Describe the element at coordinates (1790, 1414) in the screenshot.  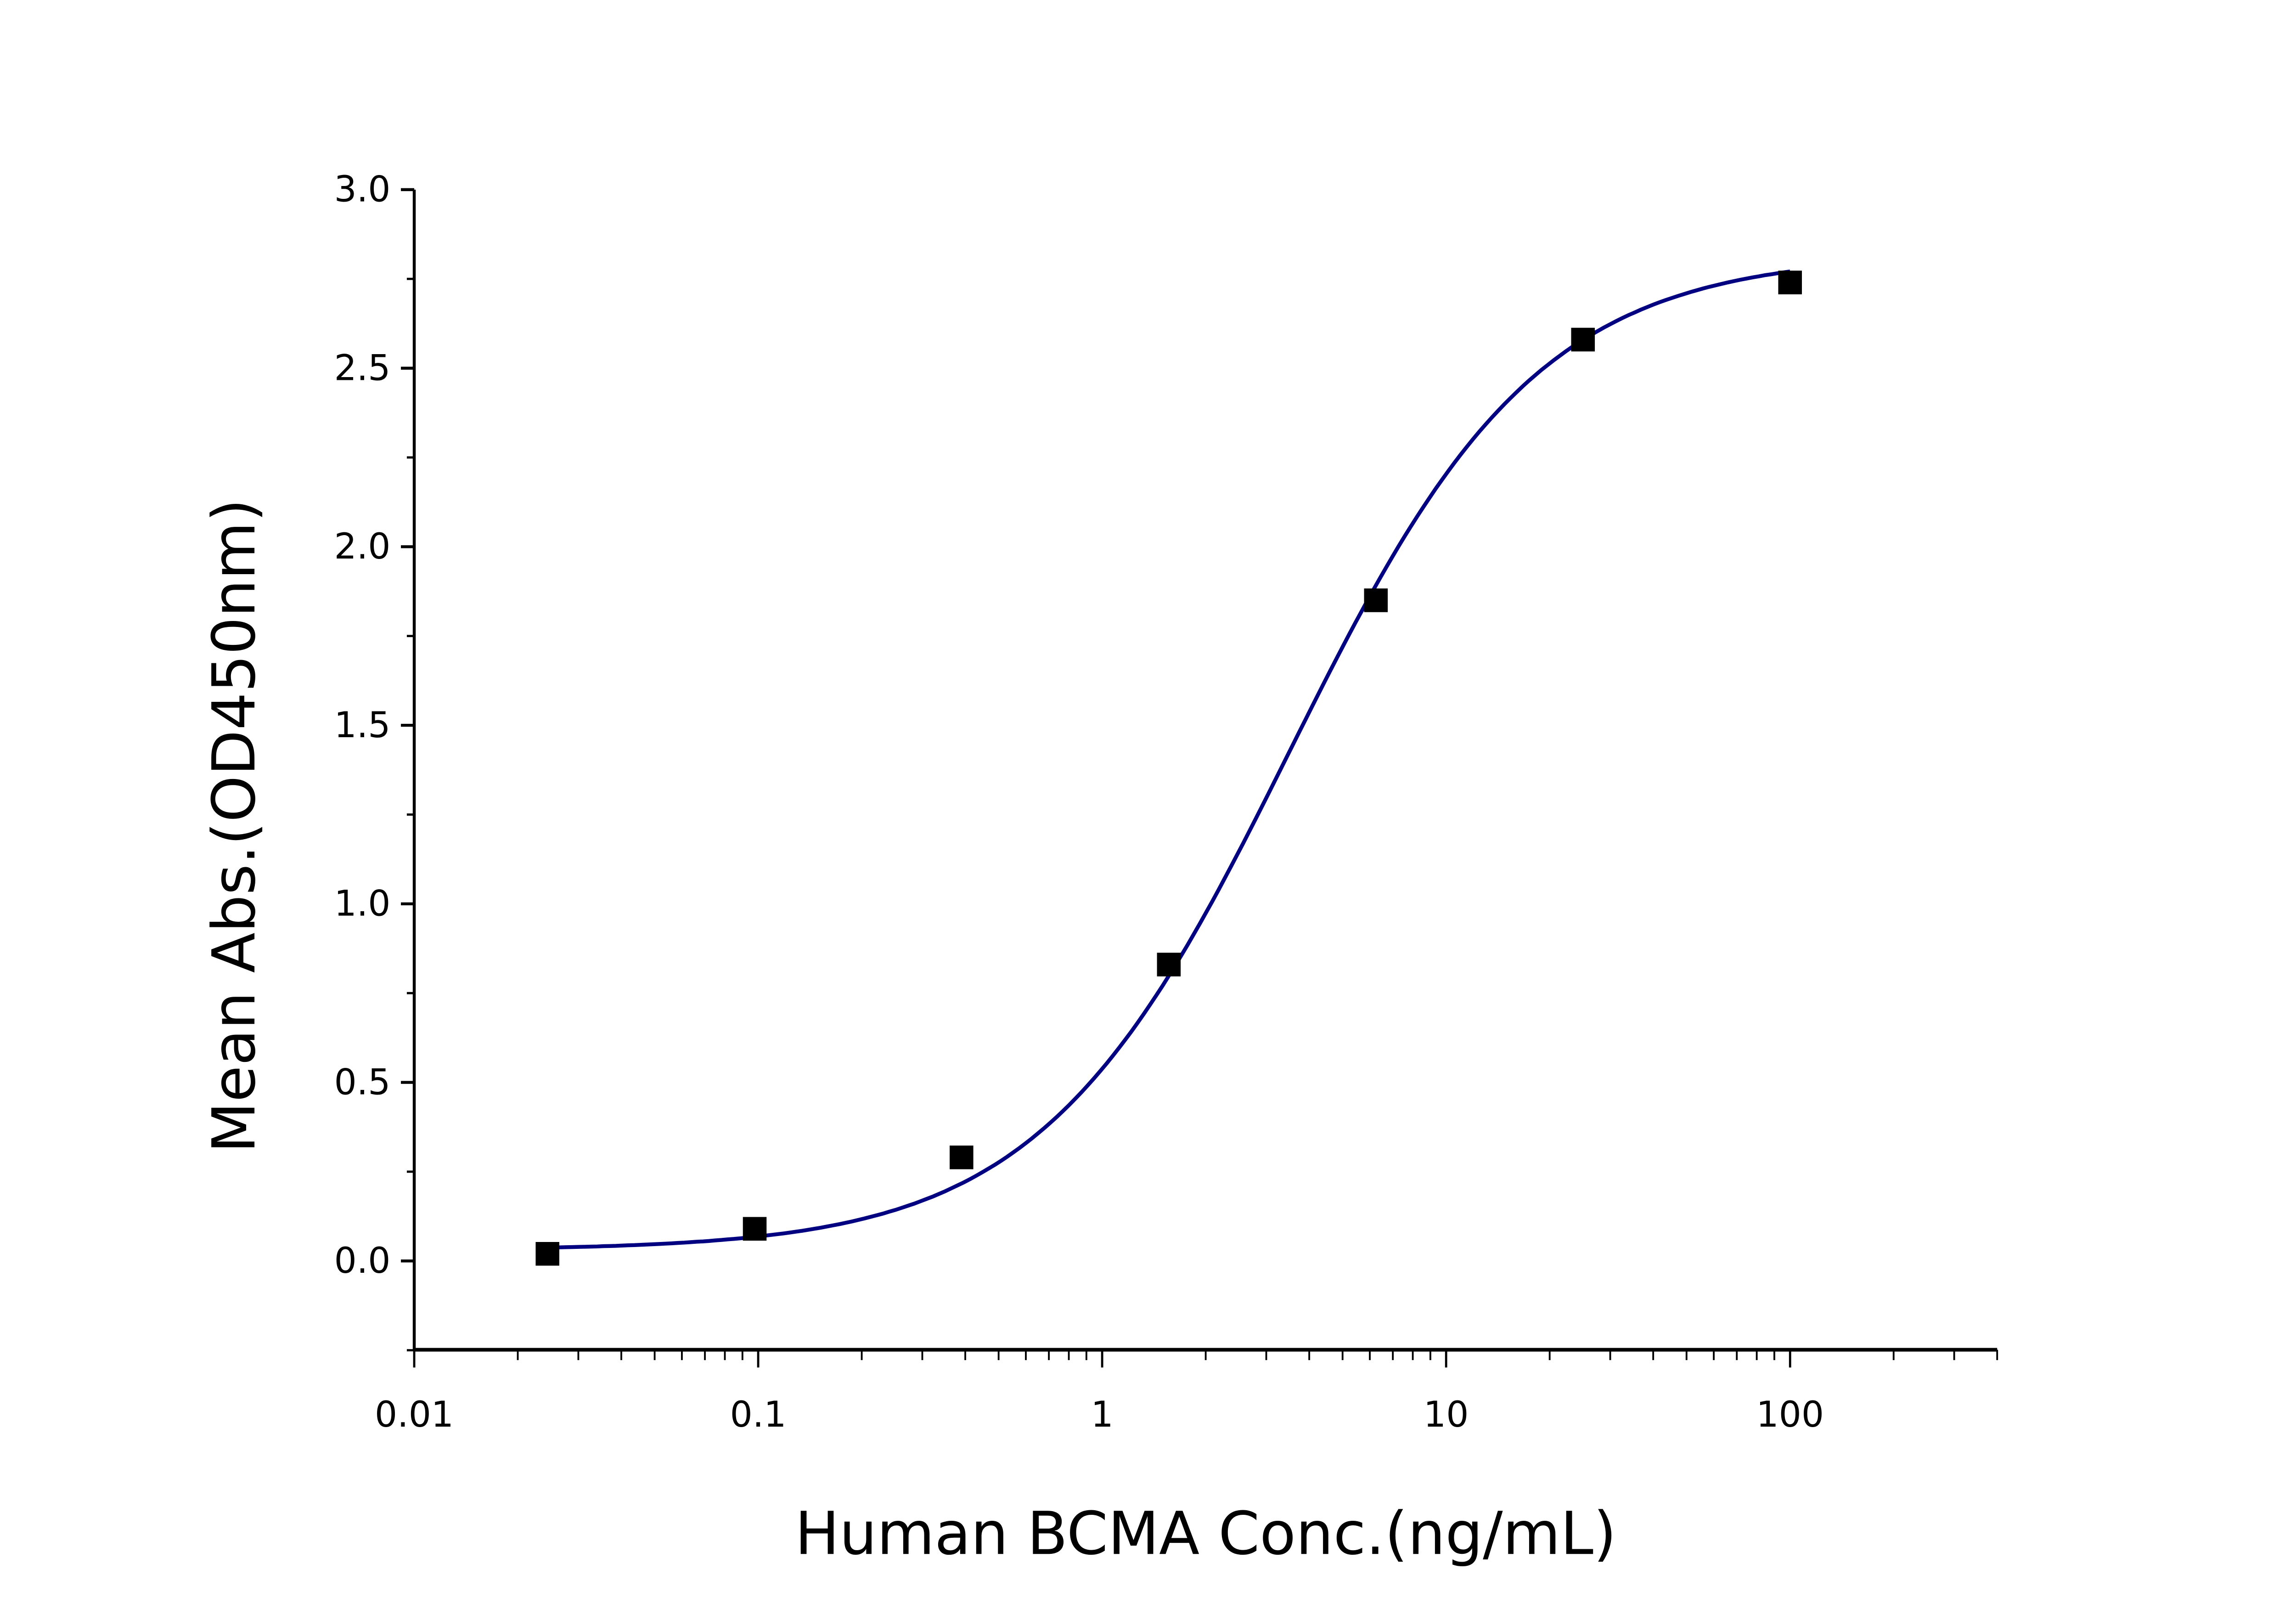
I see `x-tick-label: 100` at that location.